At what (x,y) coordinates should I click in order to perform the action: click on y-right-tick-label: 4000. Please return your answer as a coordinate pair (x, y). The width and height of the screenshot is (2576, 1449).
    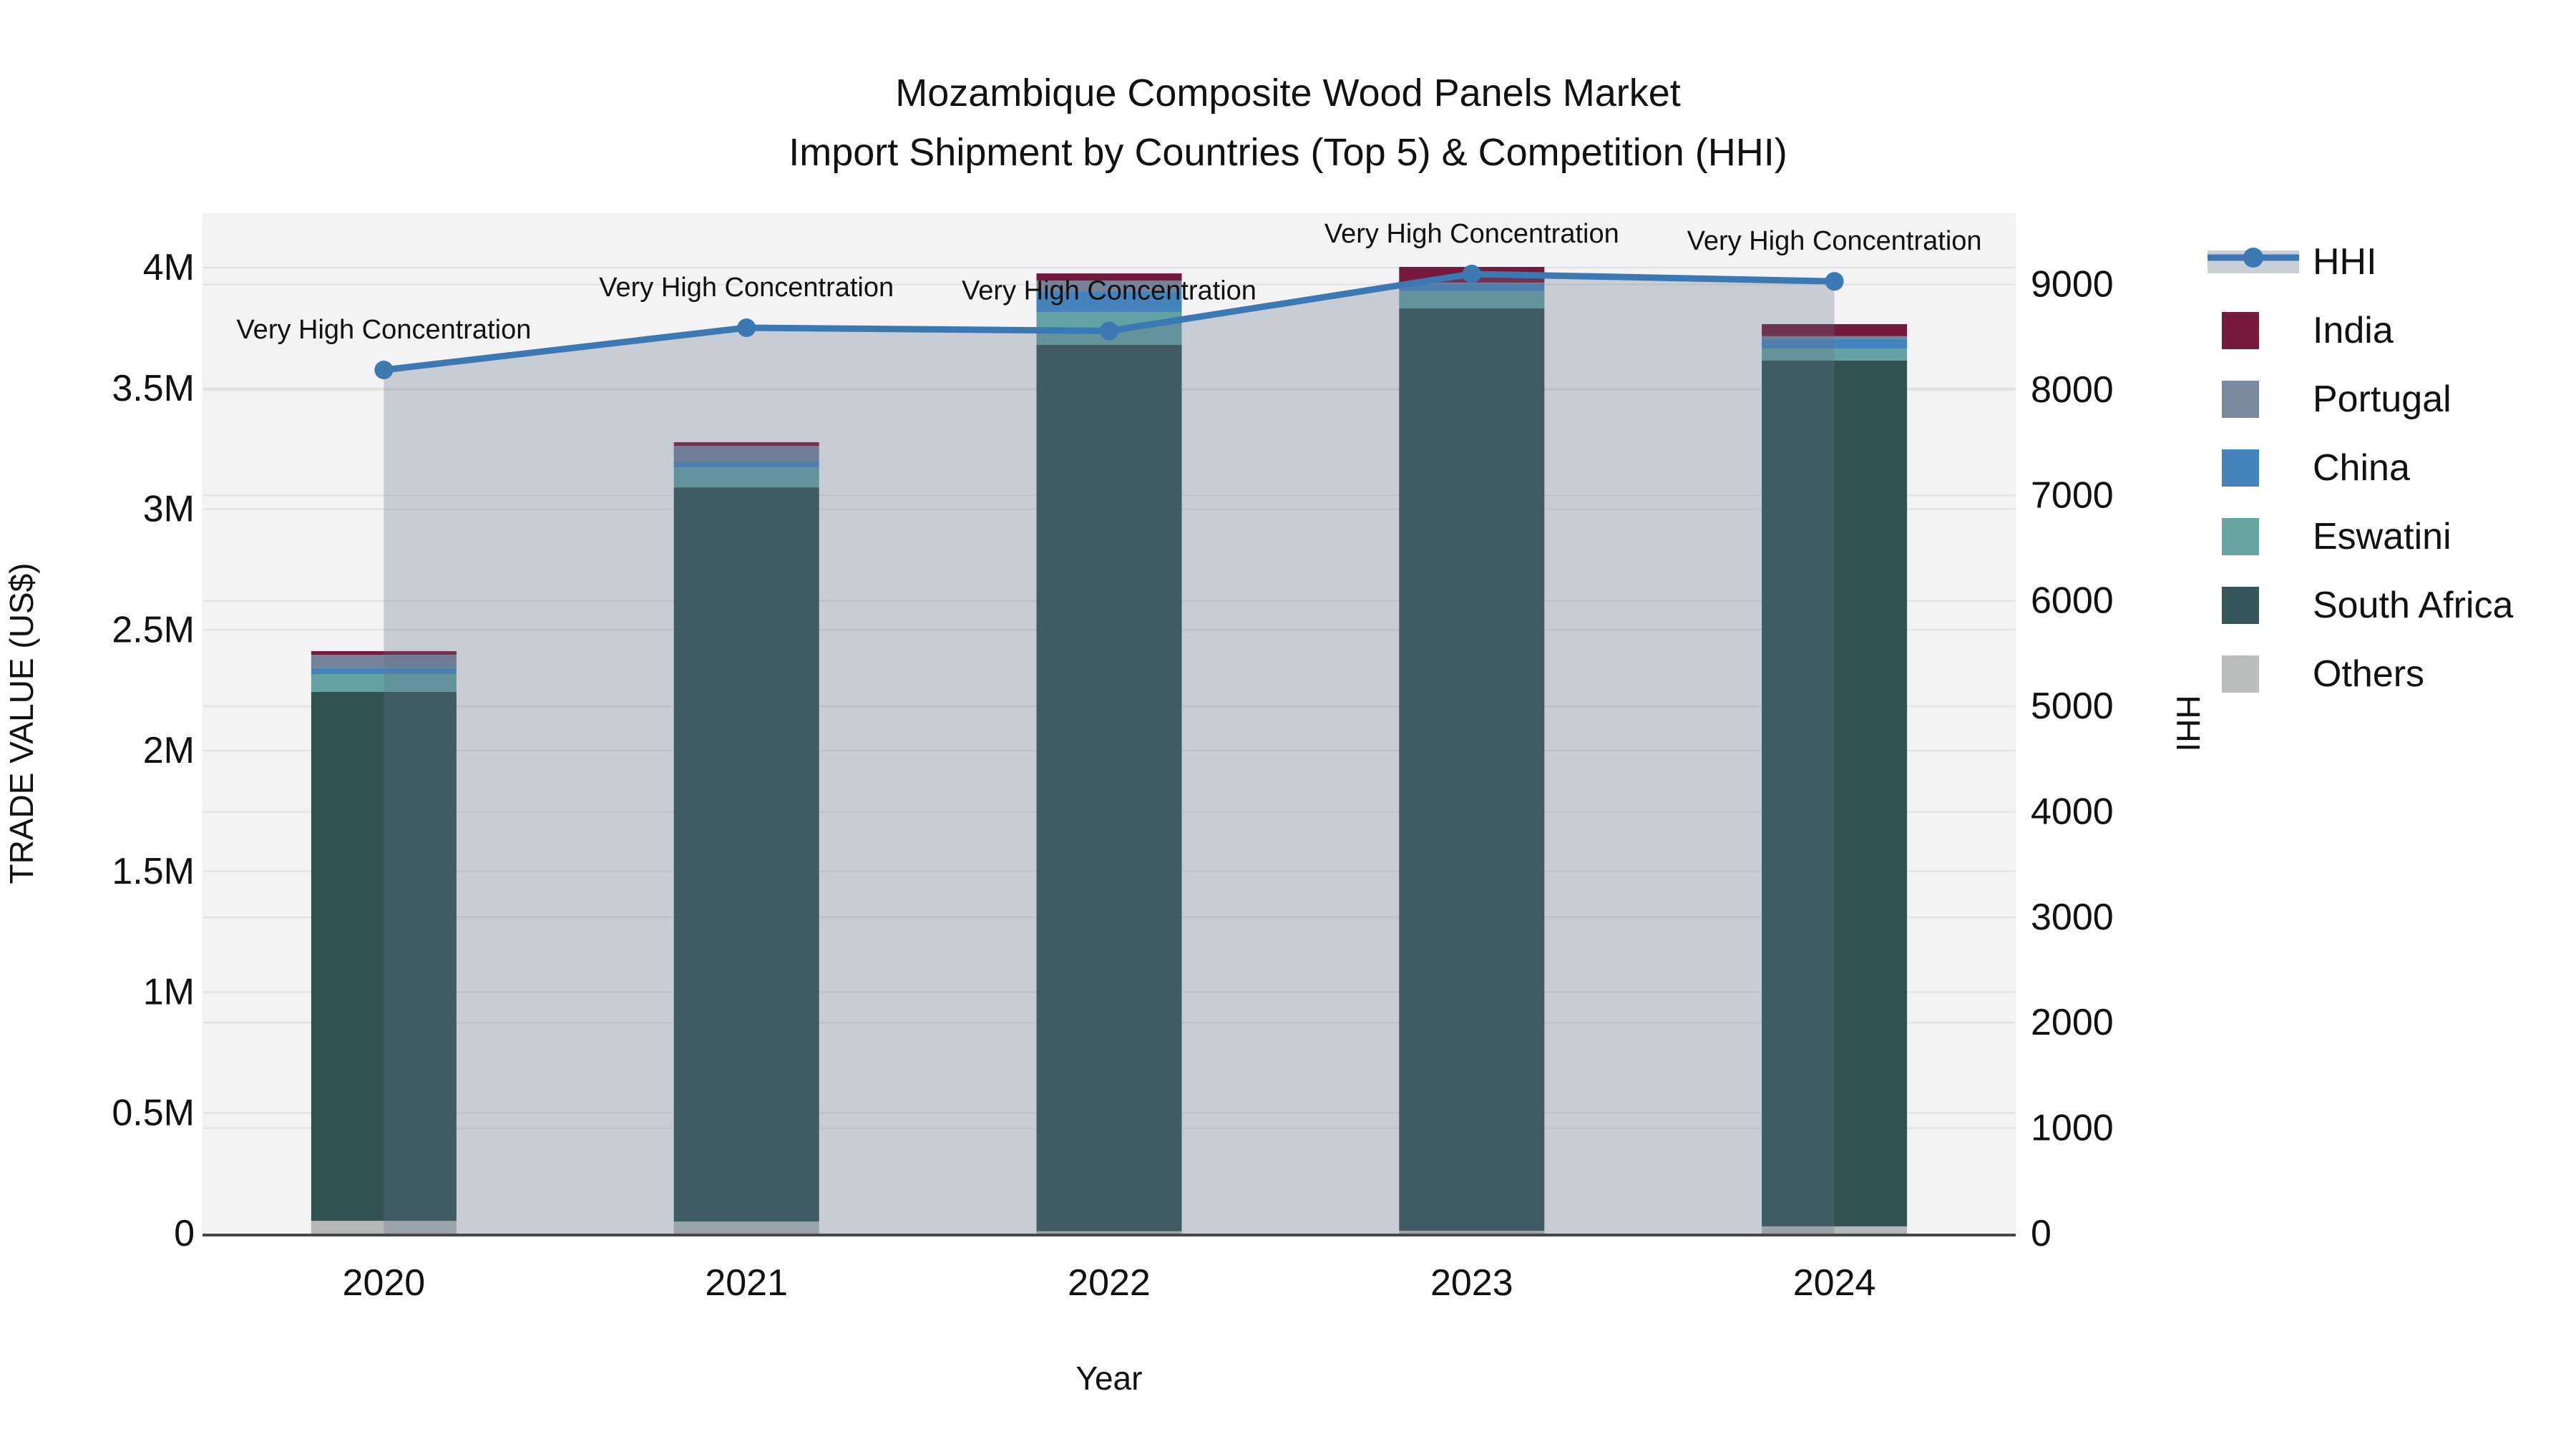
    Looking at the image, I should click on (2072, 811).